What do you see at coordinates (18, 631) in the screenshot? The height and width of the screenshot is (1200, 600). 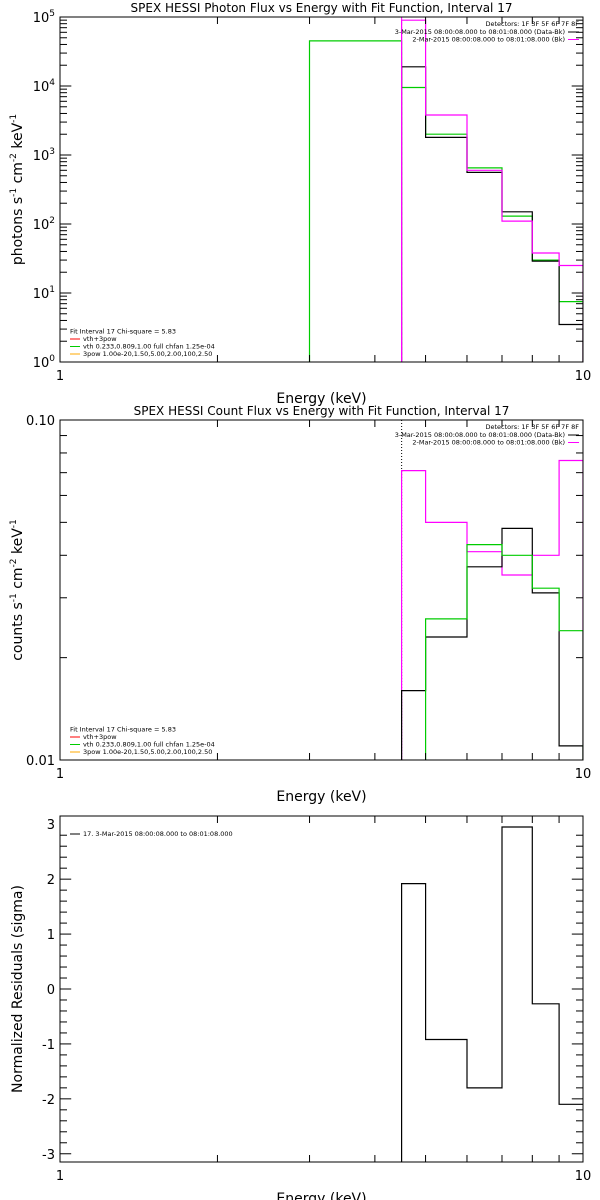 I see `y-label-part: counts s` at bounding box center [18, 631].